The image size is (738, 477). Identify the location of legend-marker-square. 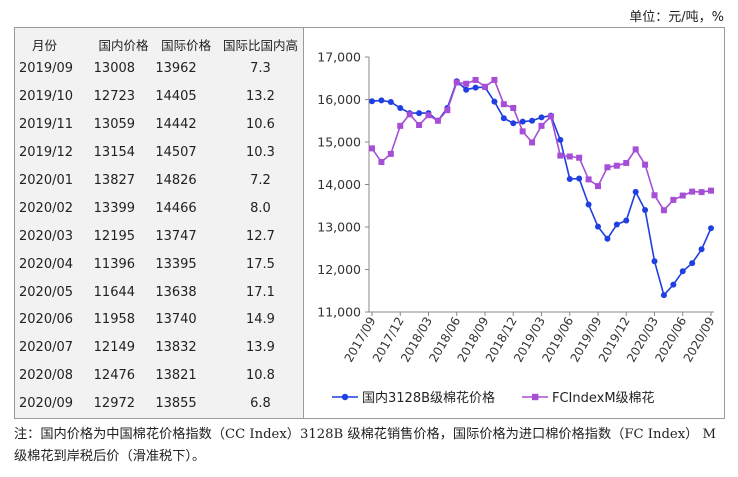
(535, 397).